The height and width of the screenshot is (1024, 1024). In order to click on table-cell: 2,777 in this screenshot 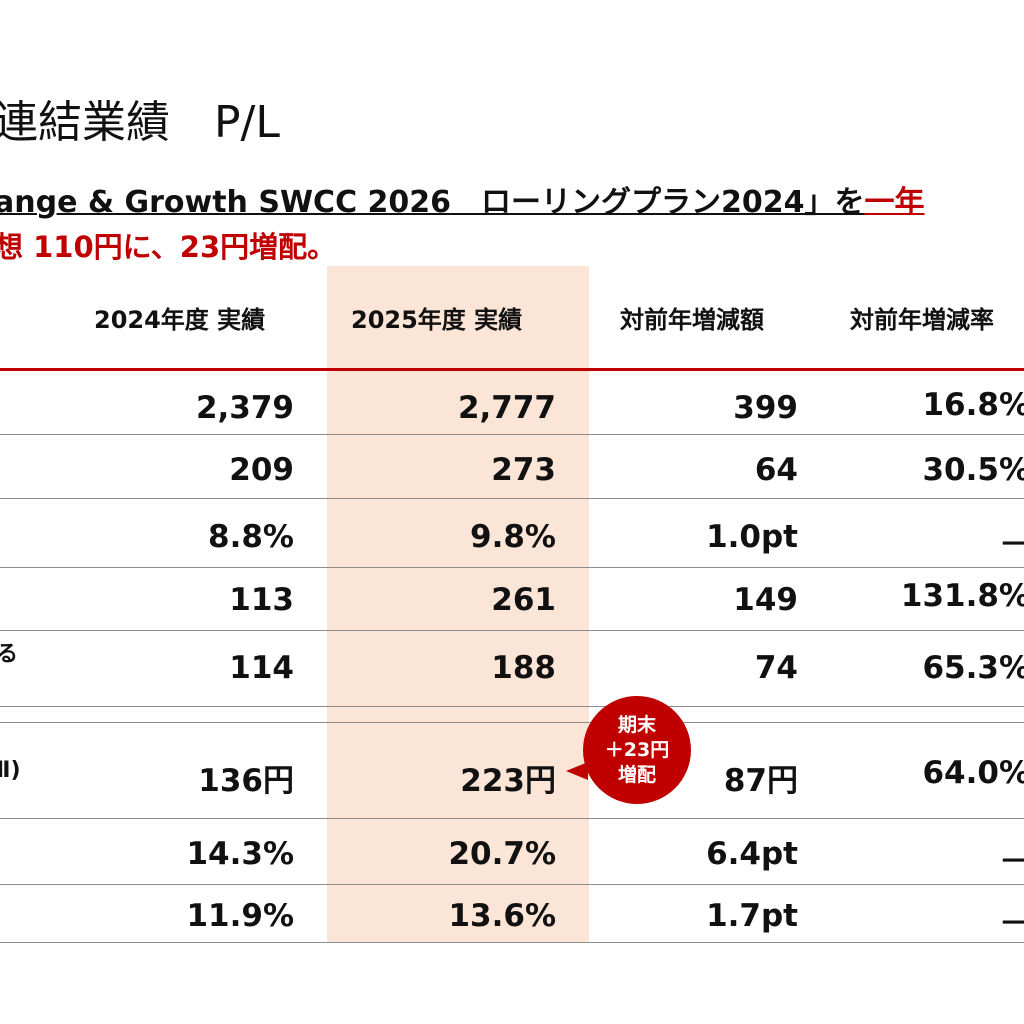, I will do `click(506, 408)`.